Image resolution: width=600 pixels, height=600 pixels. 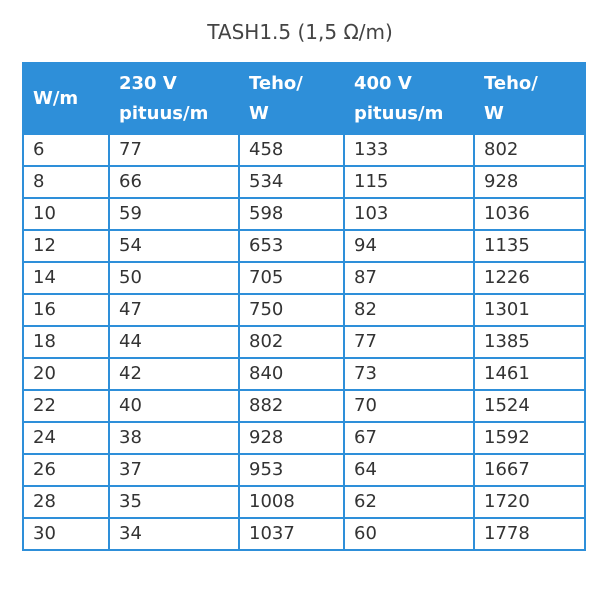 What do you see at coordinates (66, 470) in the screenshot?
I see `table-cell: 26` at bounding box center [66, 470].